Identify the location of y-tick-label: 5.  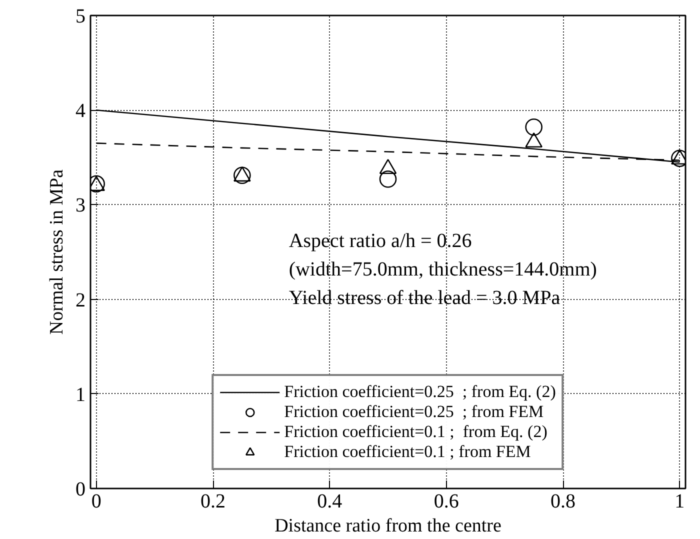
(81, 17).